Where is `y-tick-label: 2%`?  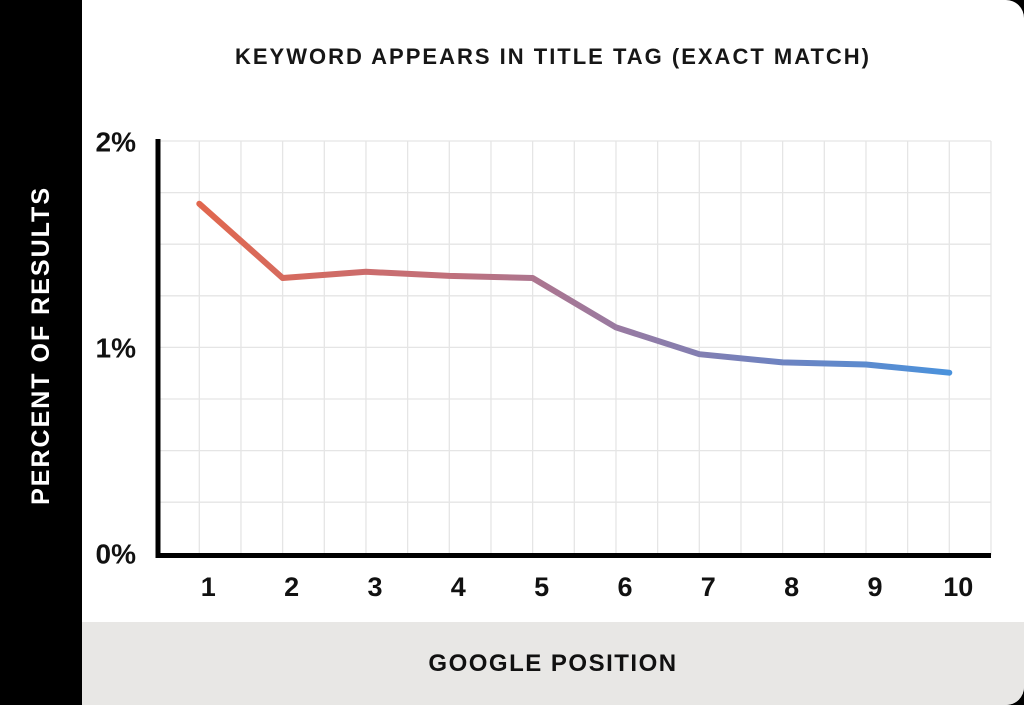
y-tick-label: 2% is located at coordinates (116, 142).